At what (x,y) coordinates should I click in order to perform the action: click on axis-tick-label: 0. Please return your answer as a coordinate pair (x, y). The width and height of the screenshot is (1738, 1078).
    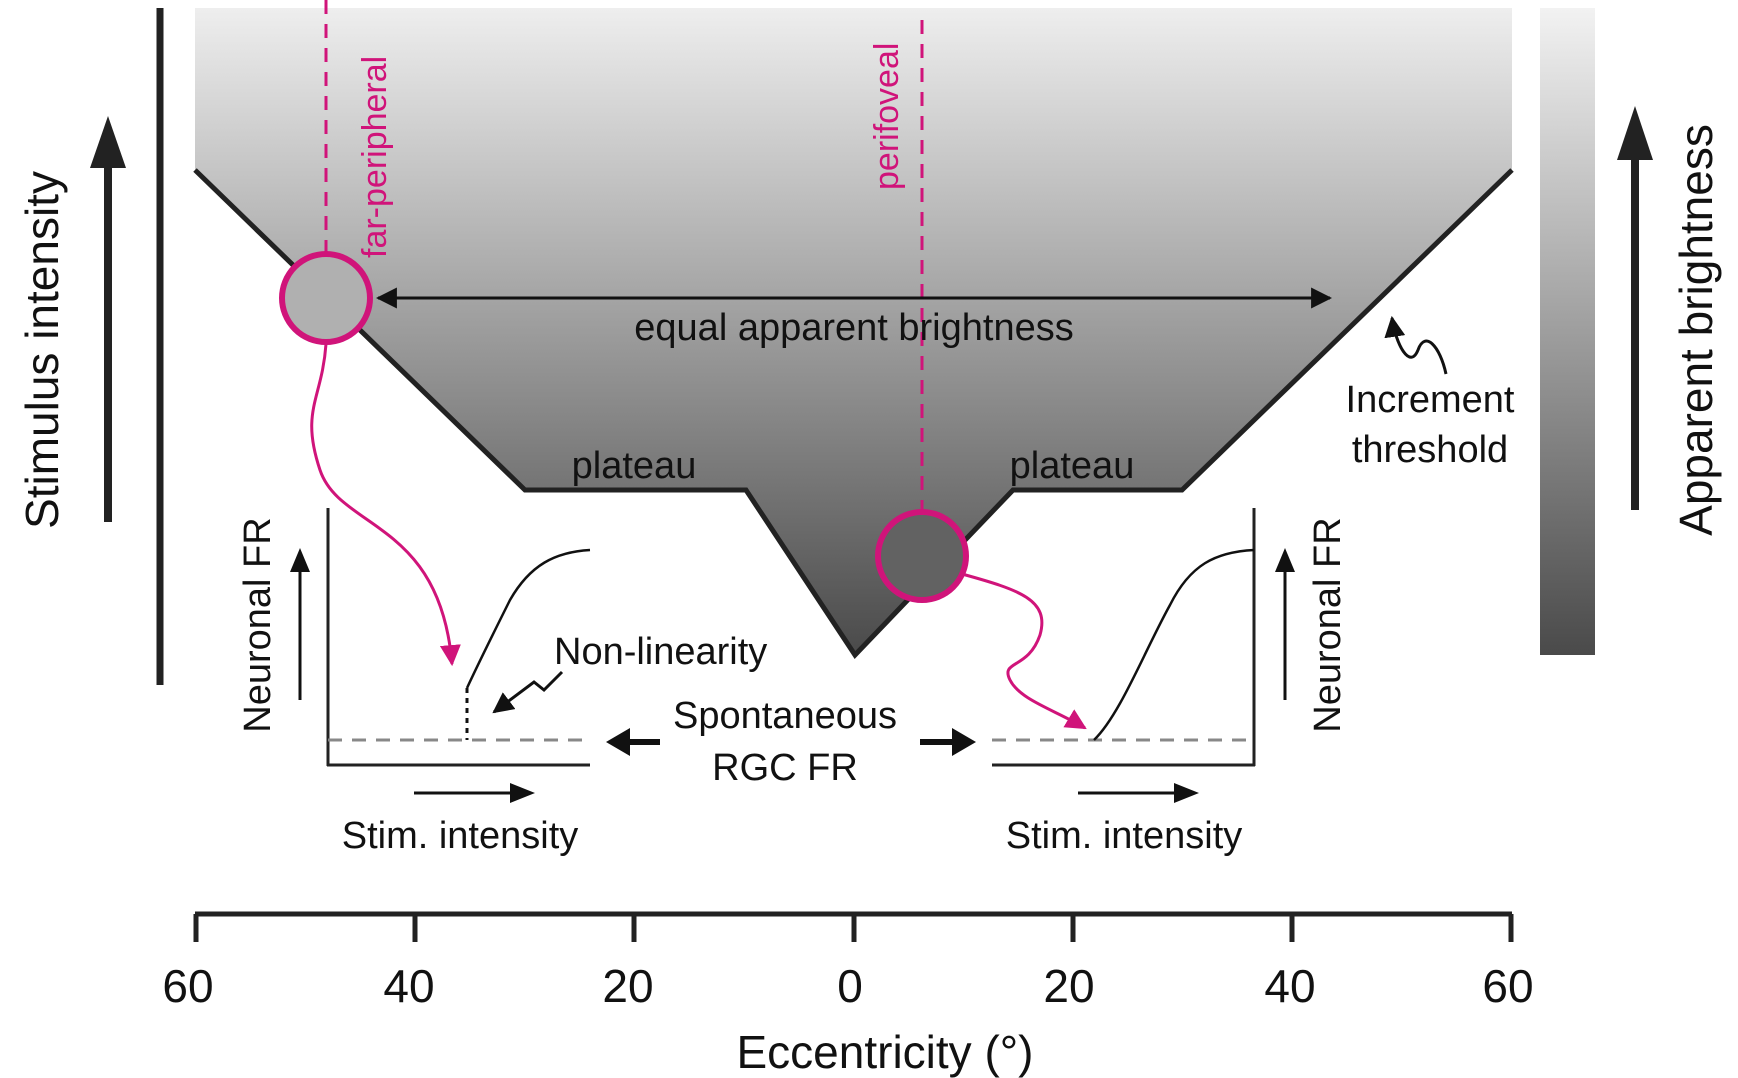
    Looking at the image, I should click on (850, 986).